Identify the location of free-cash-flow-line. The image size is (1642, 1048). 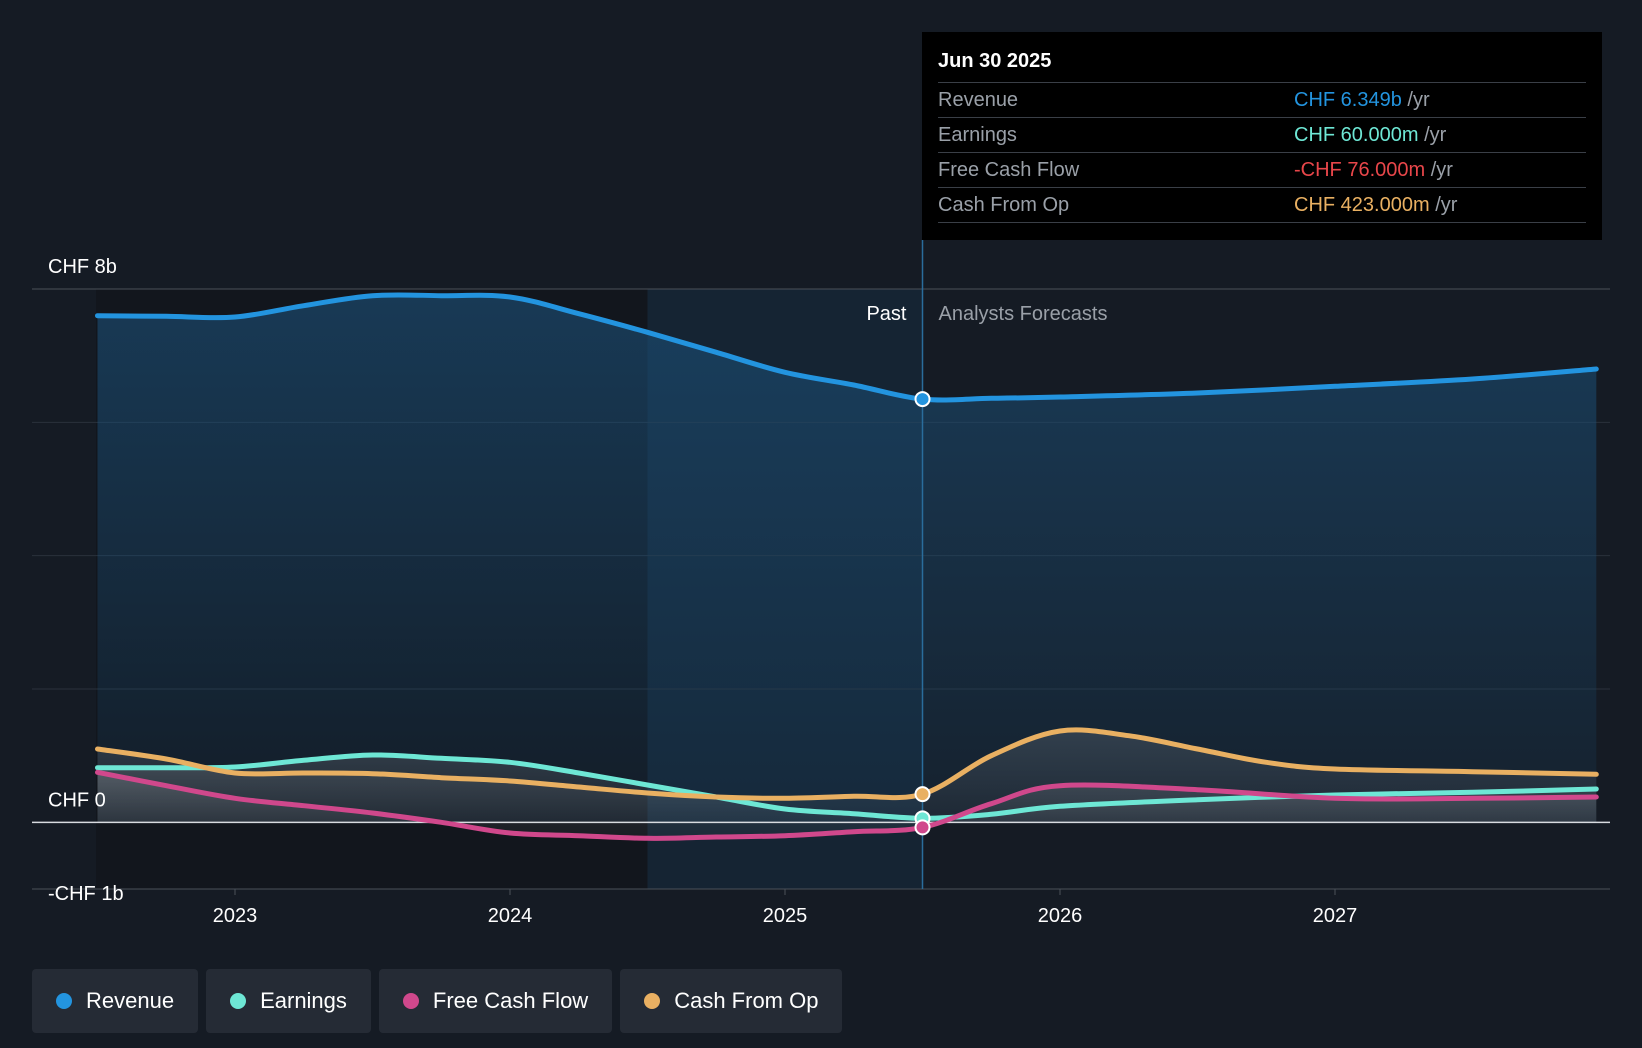
(847, 805).